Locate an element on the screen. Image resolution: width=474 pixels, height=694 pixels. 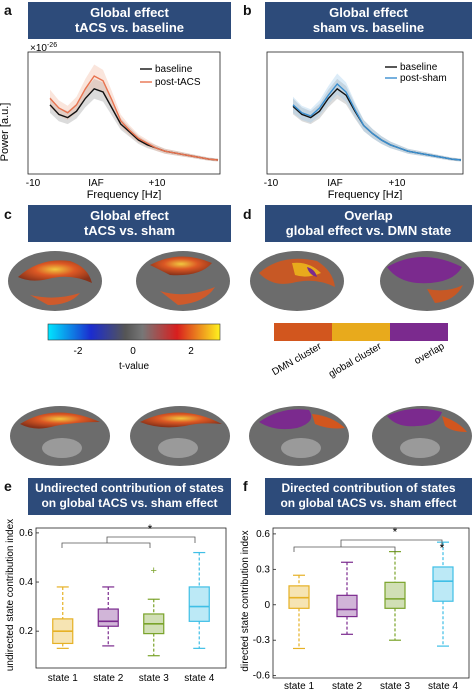
header-a-line2: tACS vs. baseline is located at coordinates (129, 27).